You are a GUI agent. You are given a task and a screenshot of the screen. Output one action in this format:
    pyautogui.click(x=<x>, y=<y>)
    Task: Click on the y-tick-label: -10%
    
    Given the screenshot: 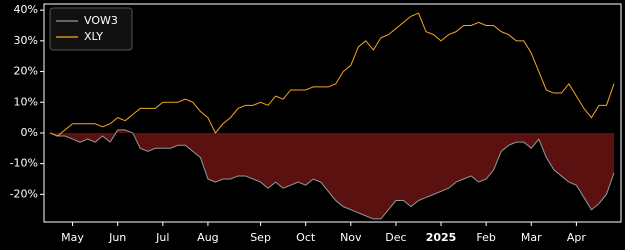 What is the action you would take?
    pyautogui.click(x=24, y=163)
    